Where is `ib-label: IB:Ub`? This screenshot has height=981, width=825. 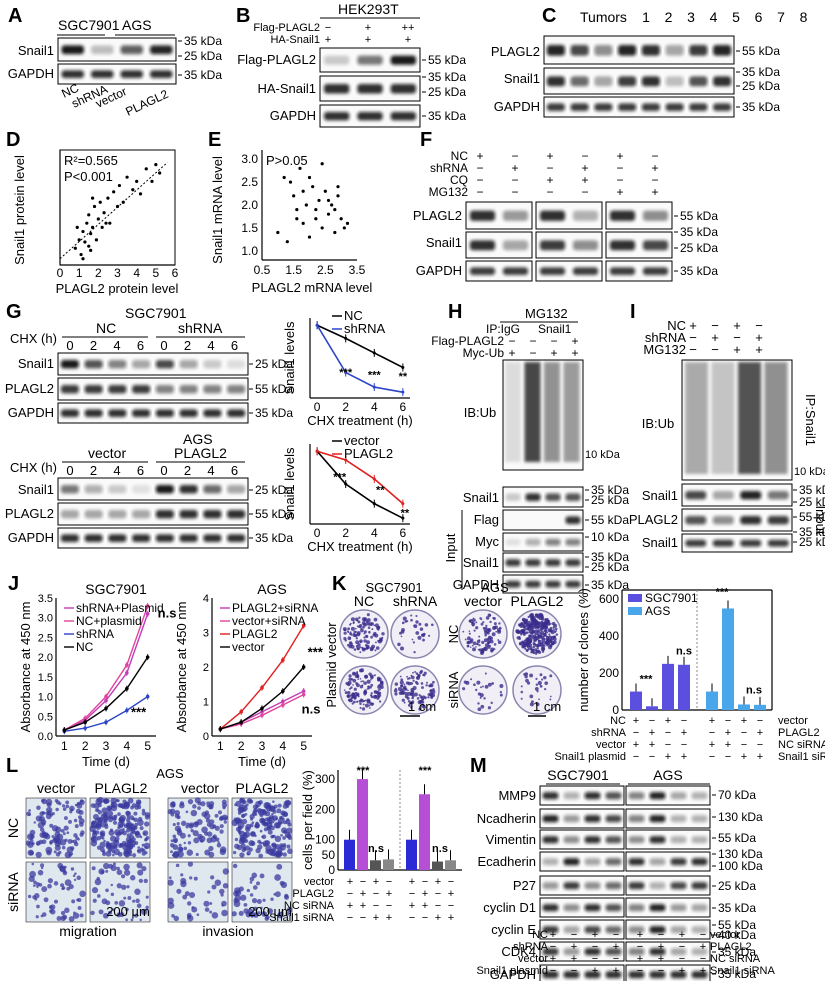 ib-label: IB:Ub is located at coordinates (480, 412).